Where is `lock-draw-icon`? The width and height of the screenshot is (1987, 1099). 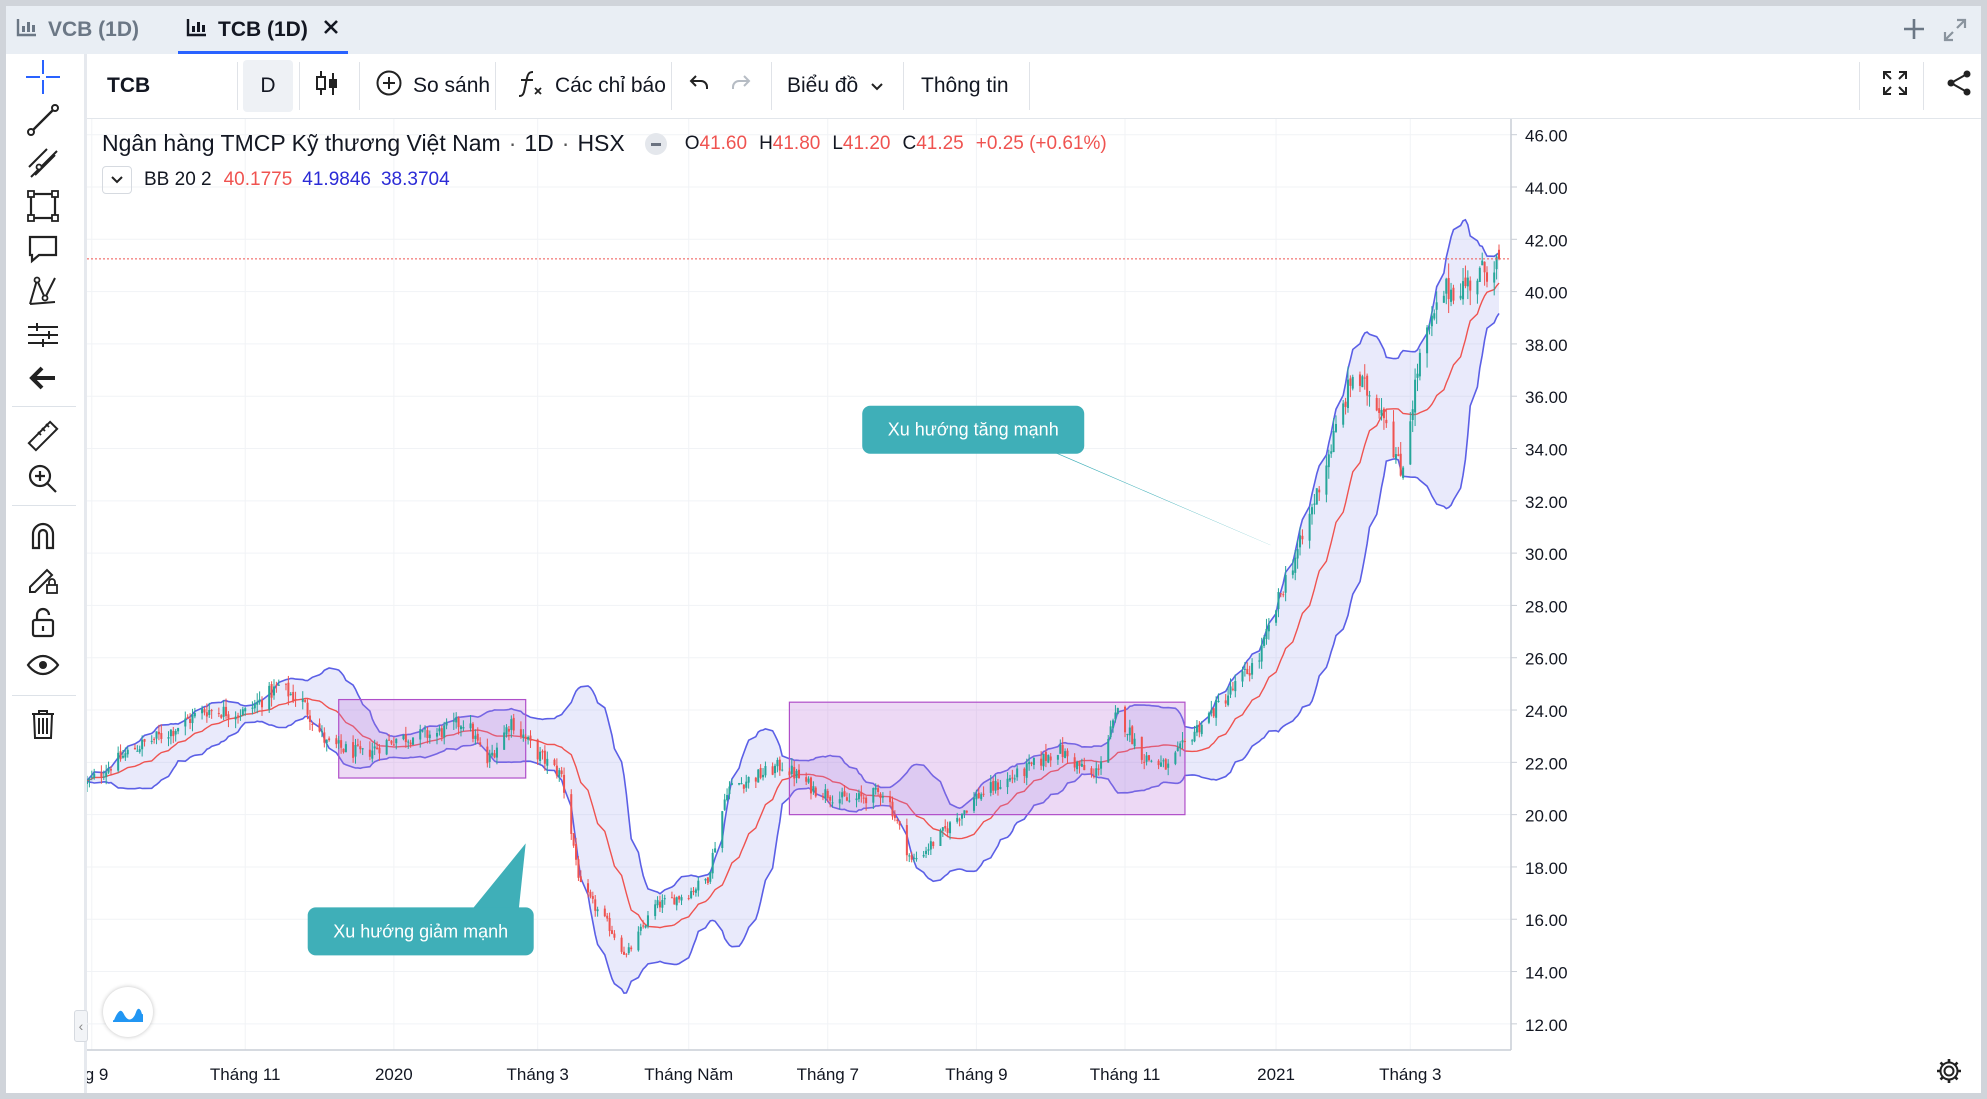
lock-draw-icon is located at coordinates (43, 579).